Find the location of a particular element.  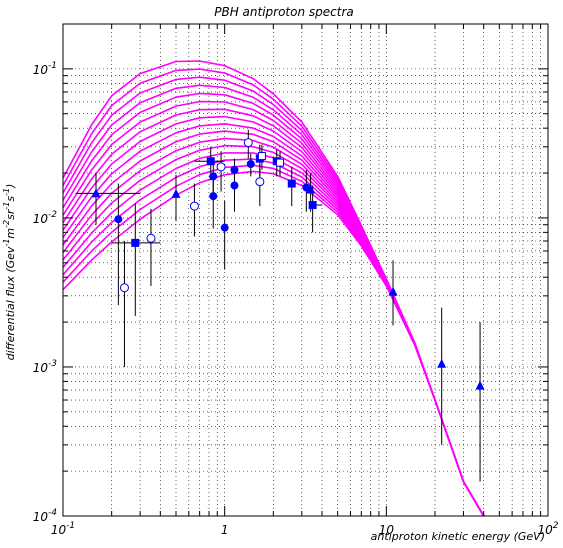

x-tick-label: 10⁻¹ is located at coordinates (63, 529).